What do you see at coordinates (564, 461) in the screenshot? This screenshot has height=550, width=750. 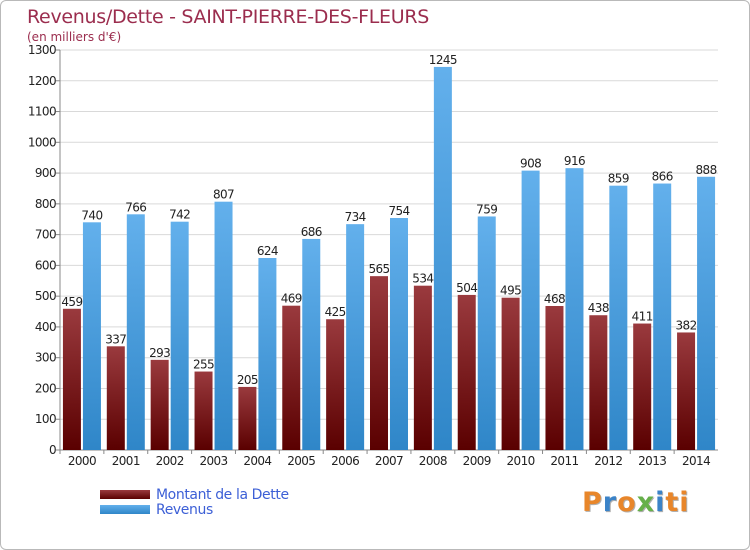 I see `x-tick-label: 2011` at bounding box center [564, 461].